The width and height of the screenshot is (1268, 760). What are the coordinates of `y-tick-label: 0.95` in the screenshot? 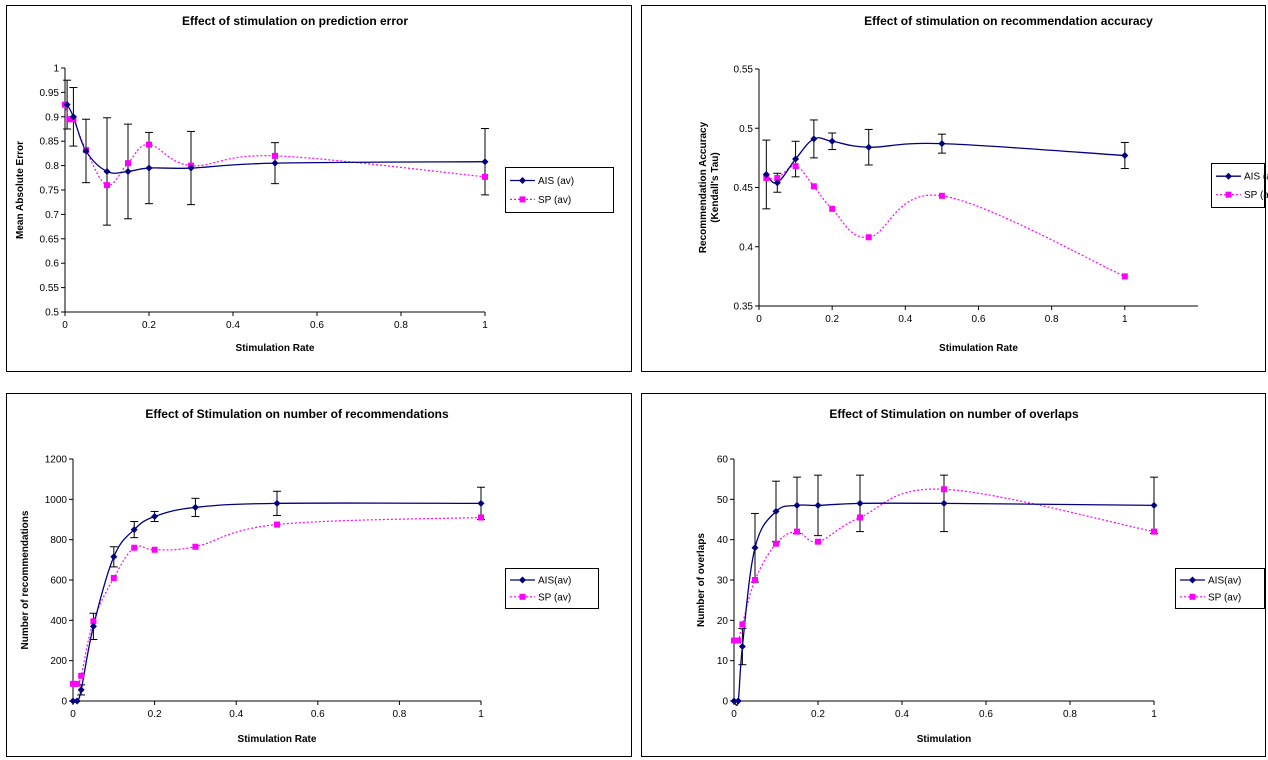 It's located at (50, 93).